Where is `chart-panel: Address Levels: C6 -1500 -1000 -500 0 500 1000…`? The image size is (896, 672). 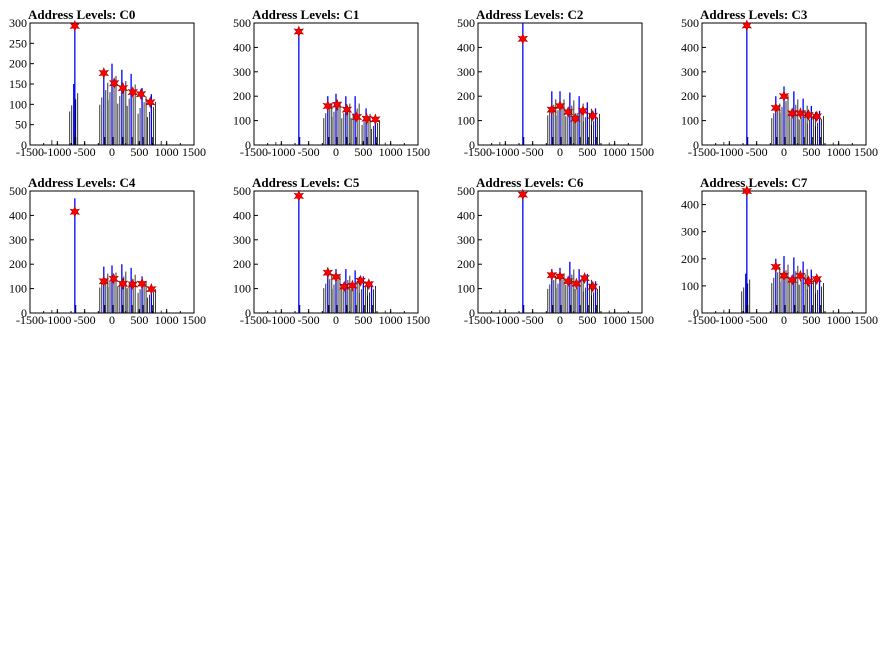
chart-panel: Address Levels: C6 -1500 -1000 -500 0 500 1000… is located at coordinates (555, 251).